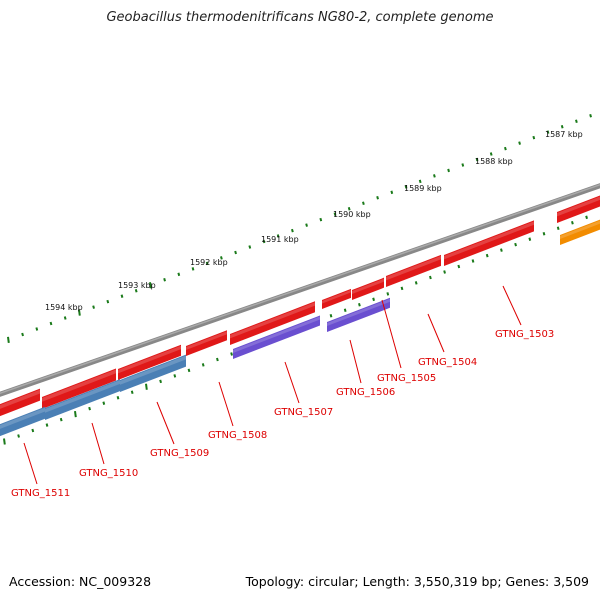 This screenshot has width=600, height=600. What do you see at coordinates (524, 334) in the screenshot?
I see `gene-label-gtng-1503: GTNG_1503` at bounding box center [524, 334].